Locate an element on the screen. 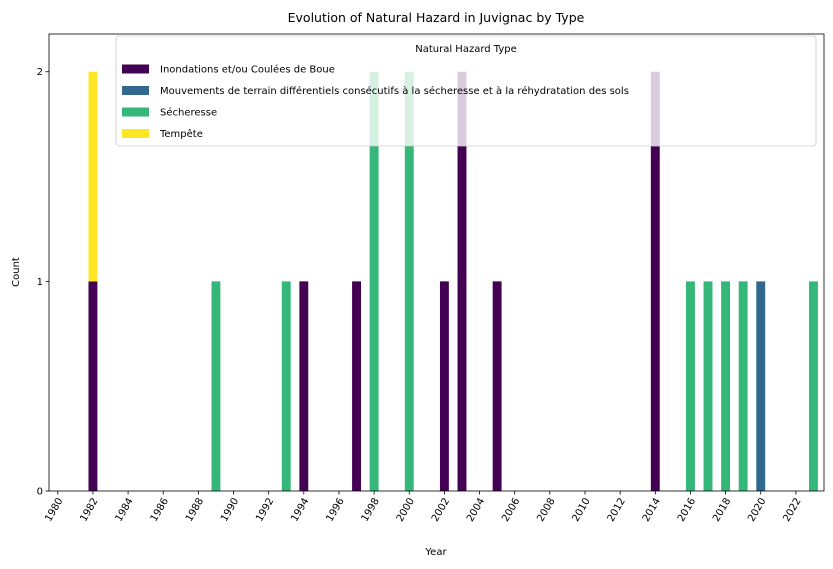 This screenshot has width=833, height=569. bar-series2-2017 is located at coordinates (708, 386).